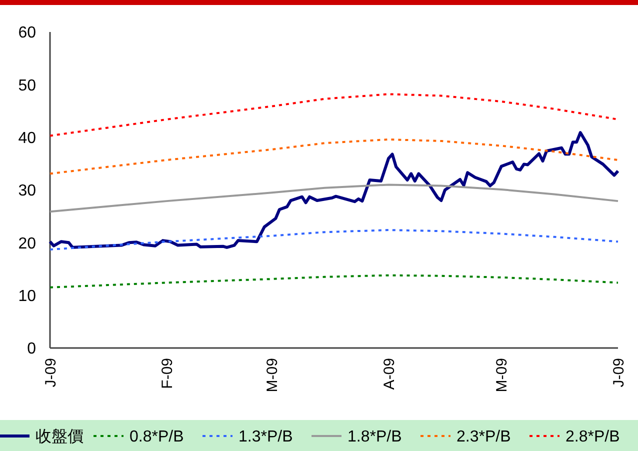 This screenshot has width=638, height=451. I want to click on x-tick-label: A-09, so click(389, 374).